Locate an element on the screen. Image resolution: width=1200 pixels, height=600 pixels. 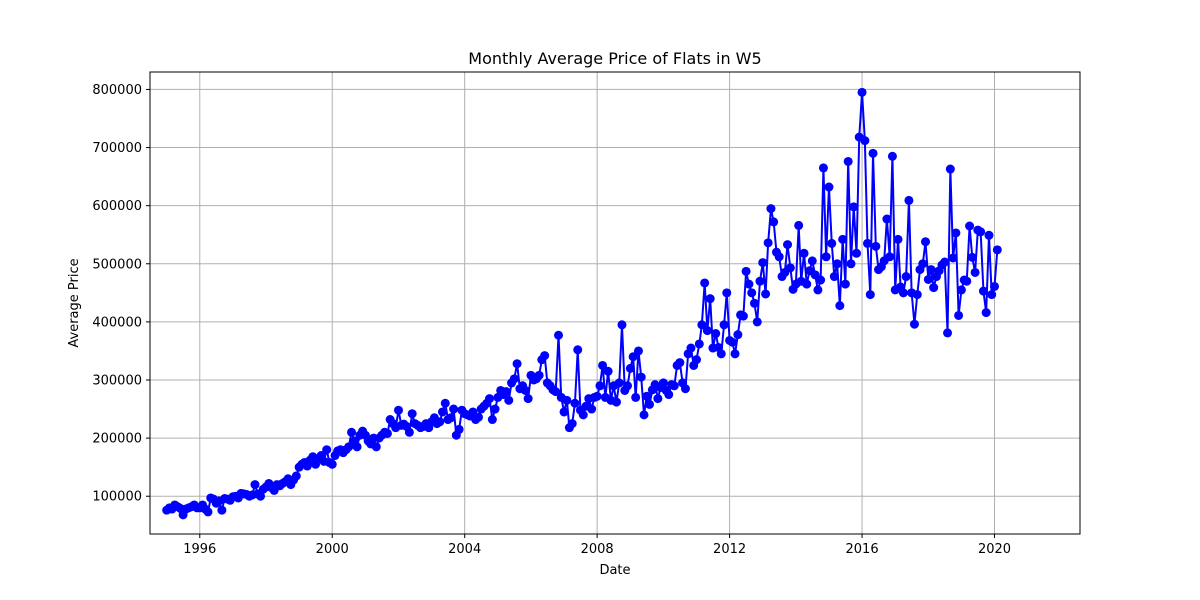
x-tick-label: 2008 is located at coordinates (597, 549).